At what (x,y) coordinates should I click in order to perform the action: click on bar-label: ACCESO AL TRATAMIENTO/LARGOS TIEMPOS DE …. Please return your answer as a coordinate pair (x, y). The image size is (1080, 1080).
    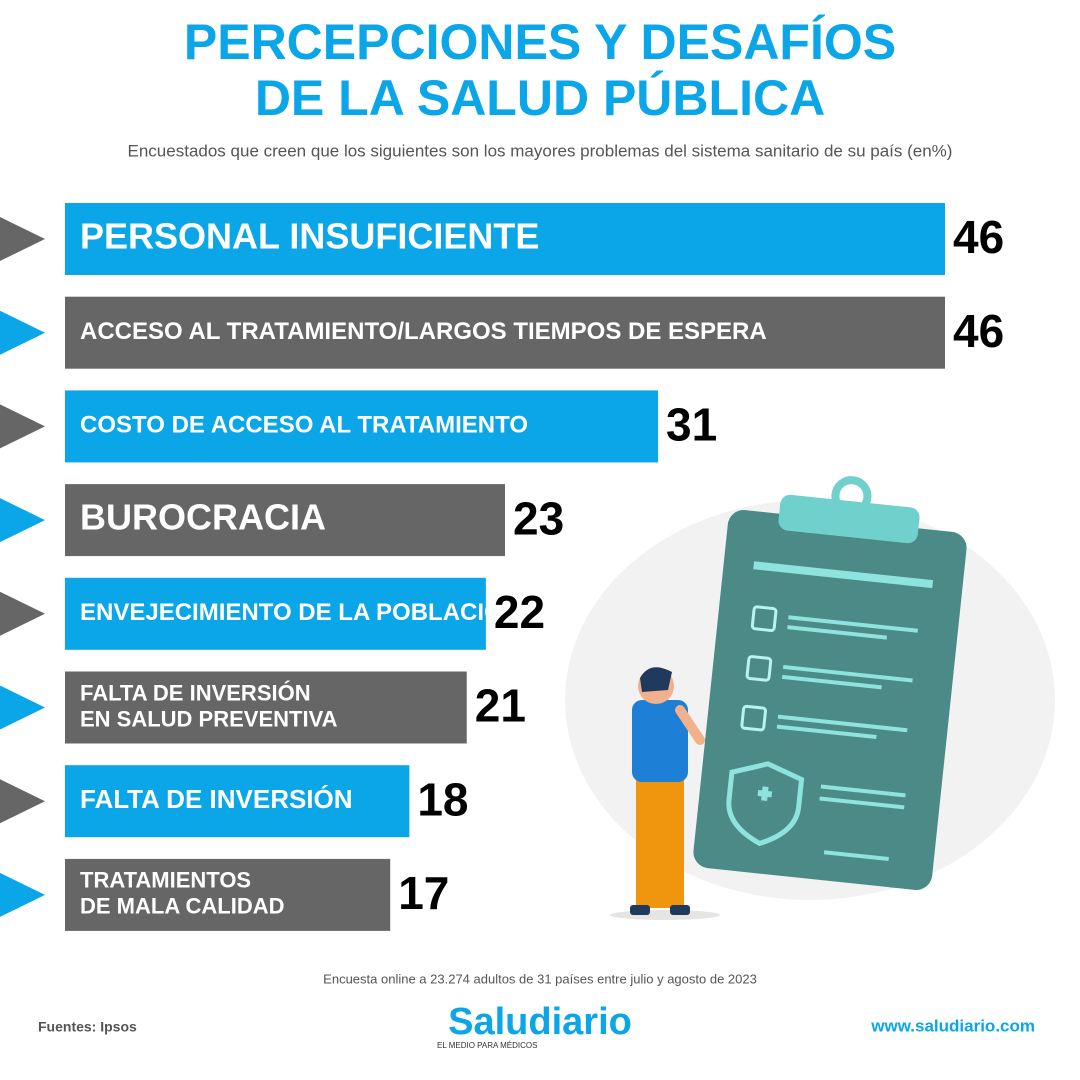
    Looking at the image, I should click on (423, 331).